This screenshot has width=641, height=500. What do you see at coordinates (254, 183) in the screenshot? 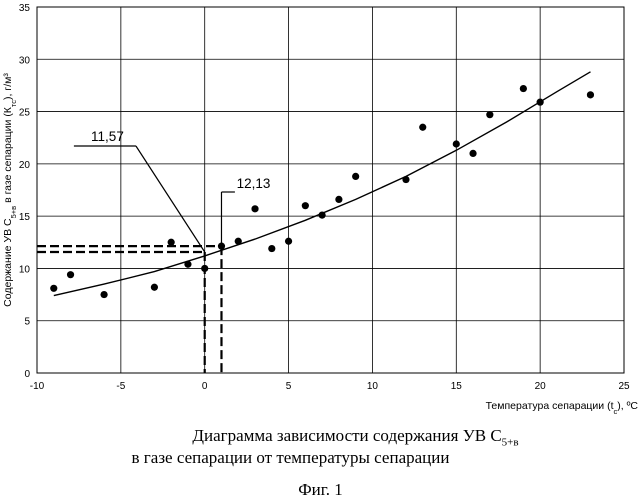
I see `annotation-12-13: 12,13` at bounding box center [254, 183].